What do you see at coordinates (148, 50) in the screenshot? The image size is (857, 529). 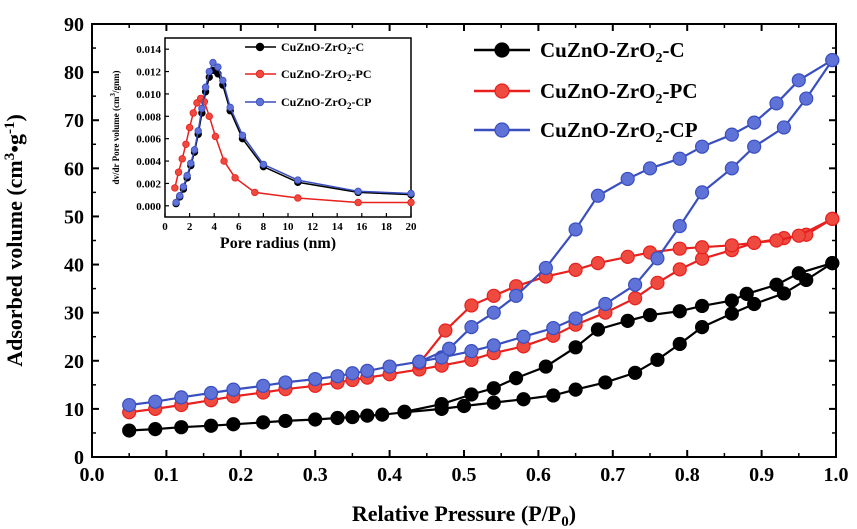 I see `inset-y-tick-label: 0.014` at bounding box center [148, 50].